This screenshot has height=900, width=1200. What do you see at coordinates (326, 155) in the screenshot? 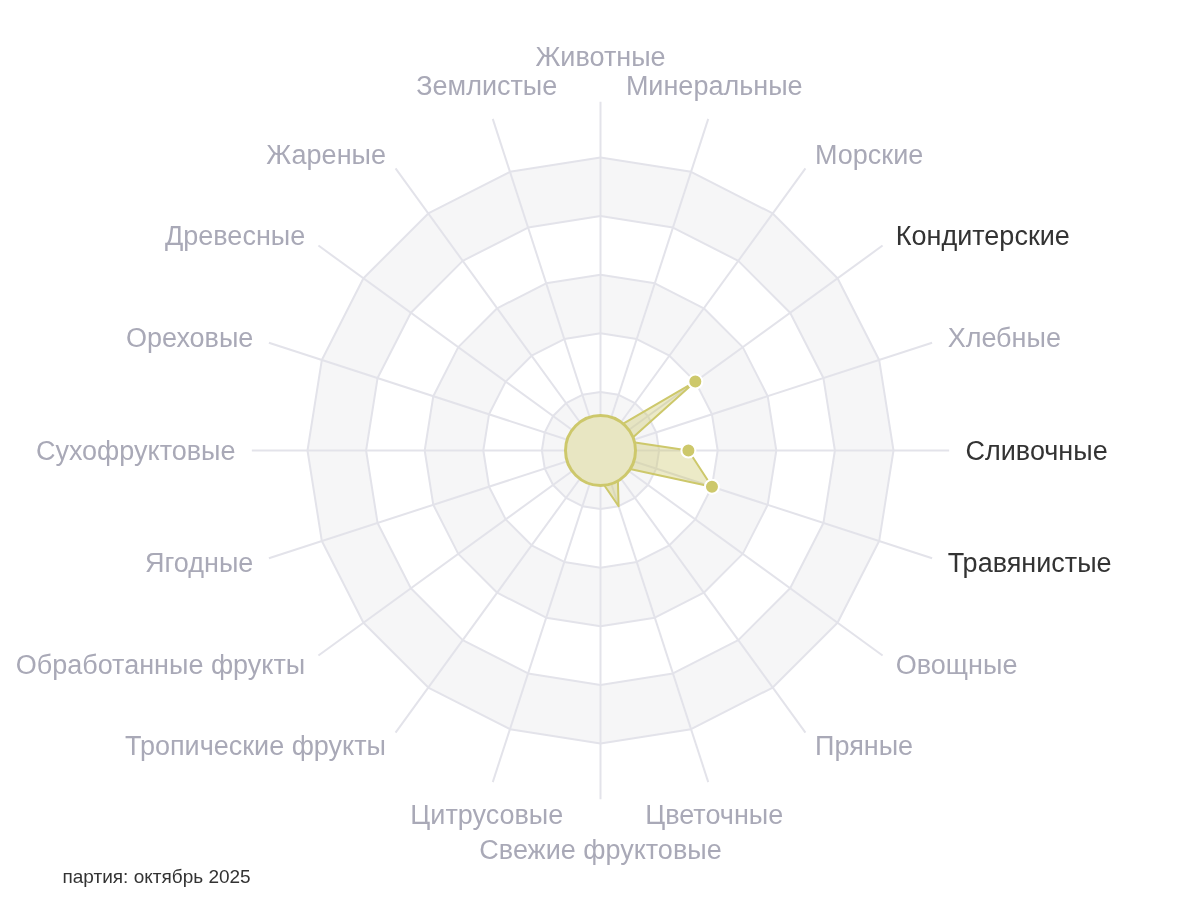
I see `spoke-label: Жареные` at bounding box center [326, 155].